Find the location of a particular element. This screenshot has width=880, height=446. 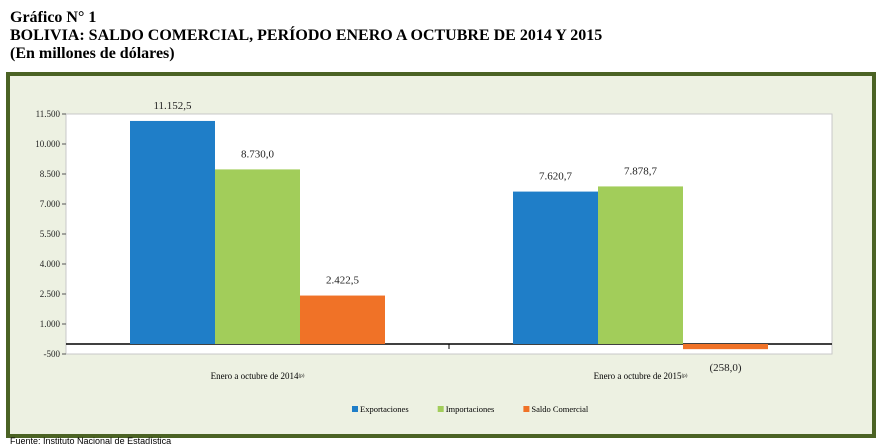

y-tick-label: 2.500 is located at coordinates (50, 294).